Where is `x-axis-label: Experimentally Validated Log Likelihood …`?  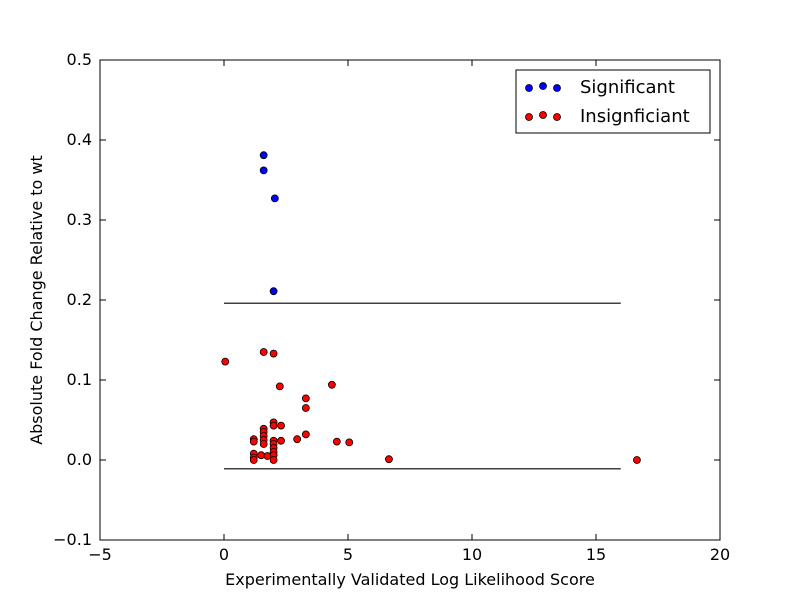 x-axis-label: Experimentally Validated Log Likelihood … is located at coordinates (410, 579).